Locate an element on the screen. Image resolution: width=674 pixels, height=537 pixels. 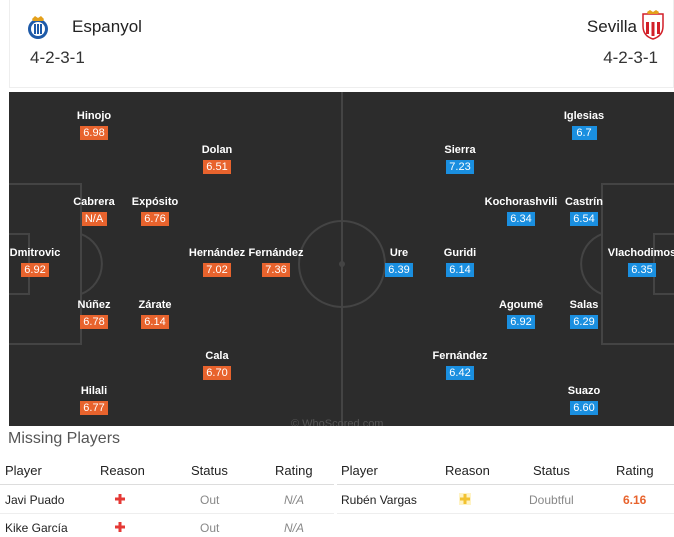
player-name: Sierra is located at coordinates (460, 150).